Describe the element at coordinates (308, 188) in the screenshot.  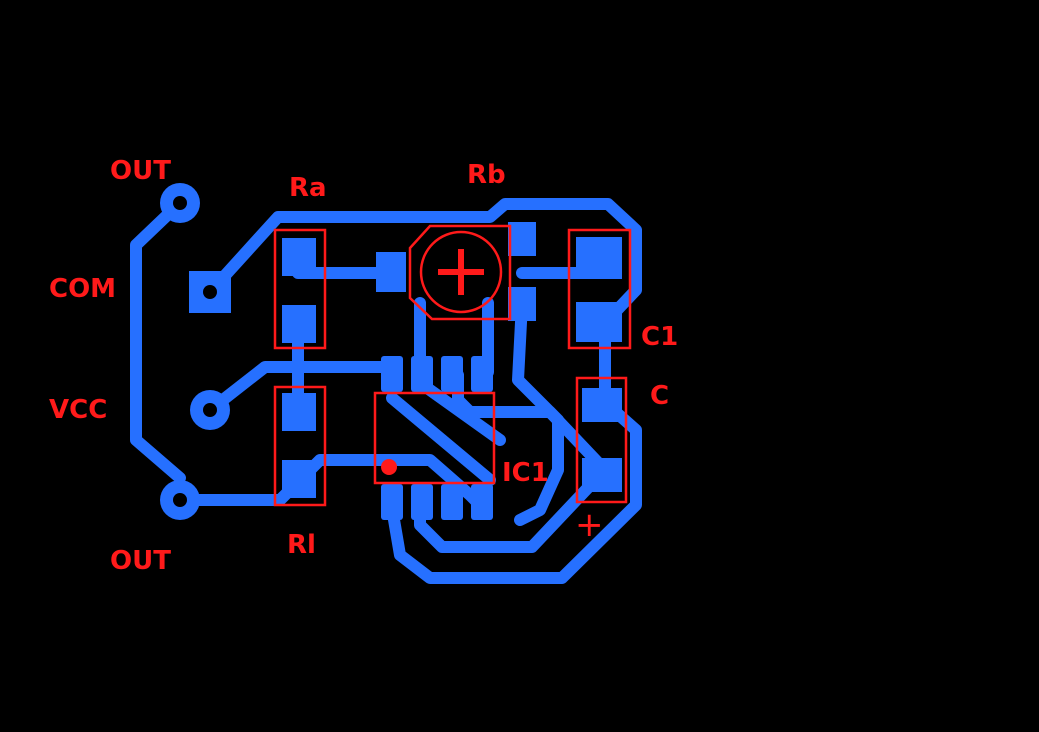
I see `label-ra: Ra` at that location.